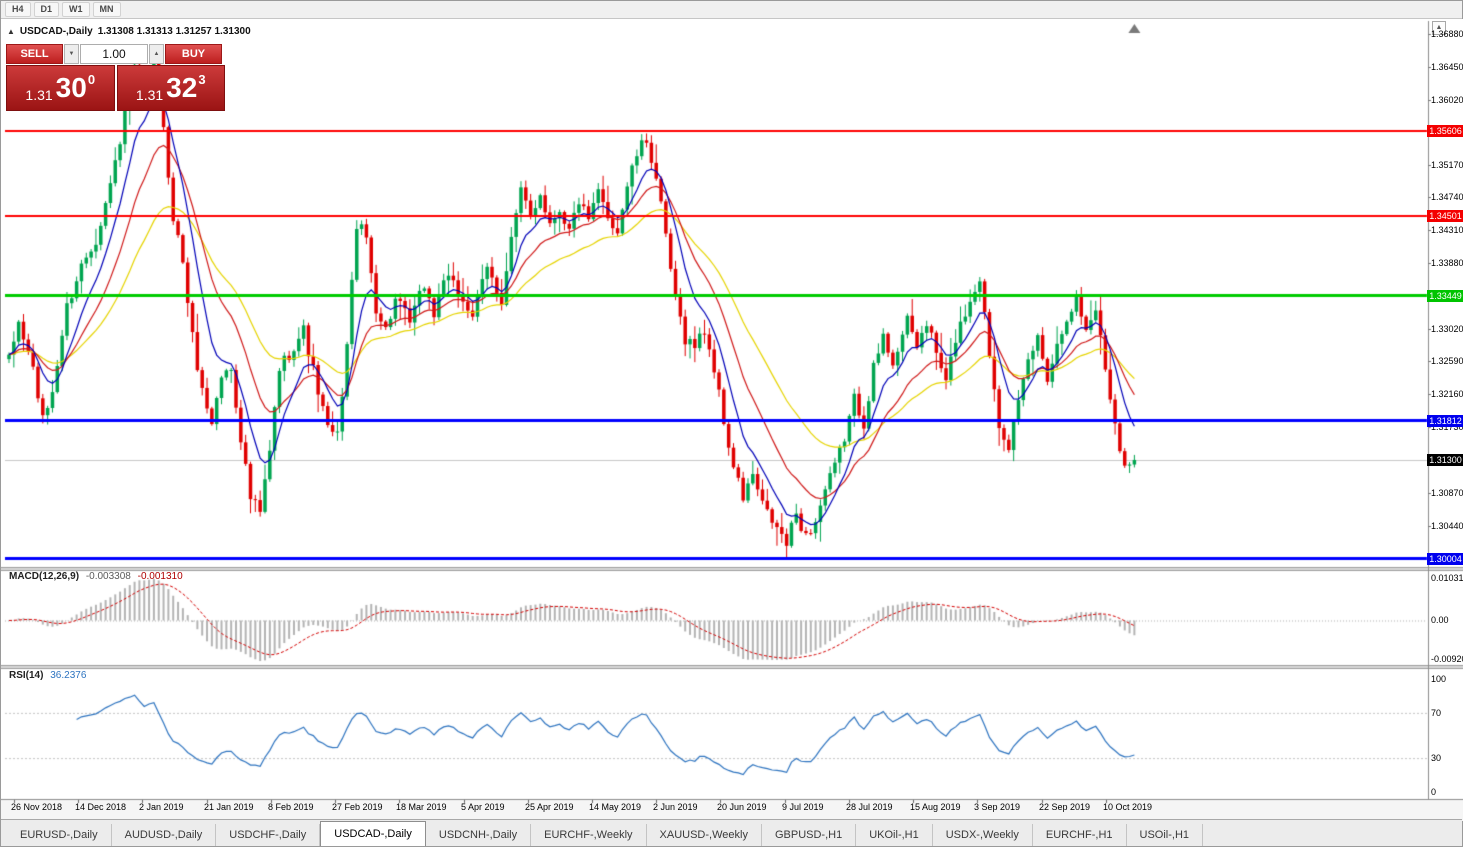  What do you see at coordinates (373, 833) in the screenshot?
I see `chart-tab-usdcad-daily: USDCAD-,Daily` at bounding box center [373, 833].